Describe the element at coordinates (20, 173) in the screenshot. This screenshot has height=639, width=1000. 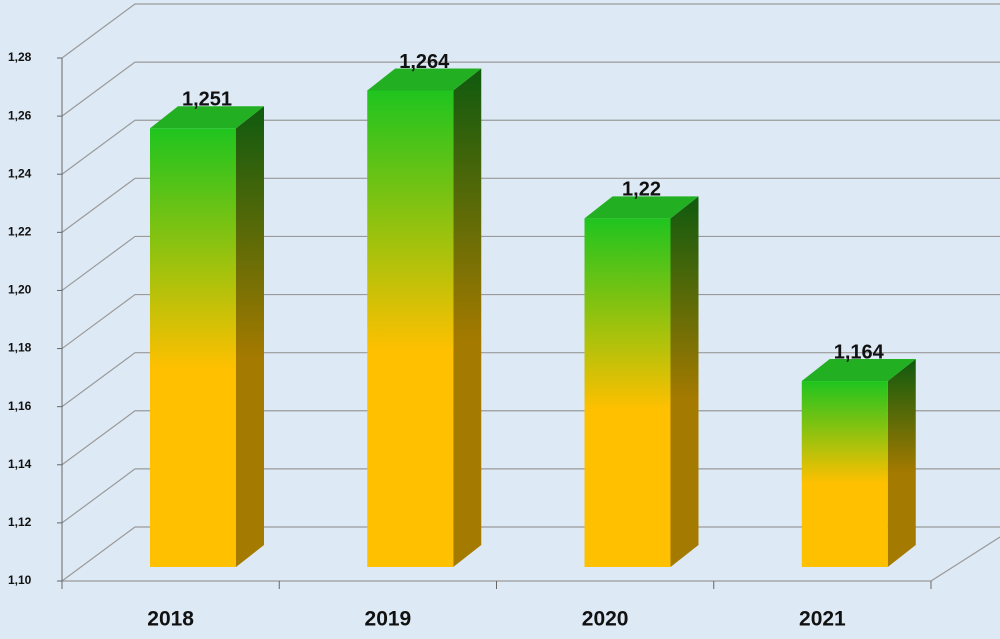
I see `y-tick-label: 1,24` at that location.